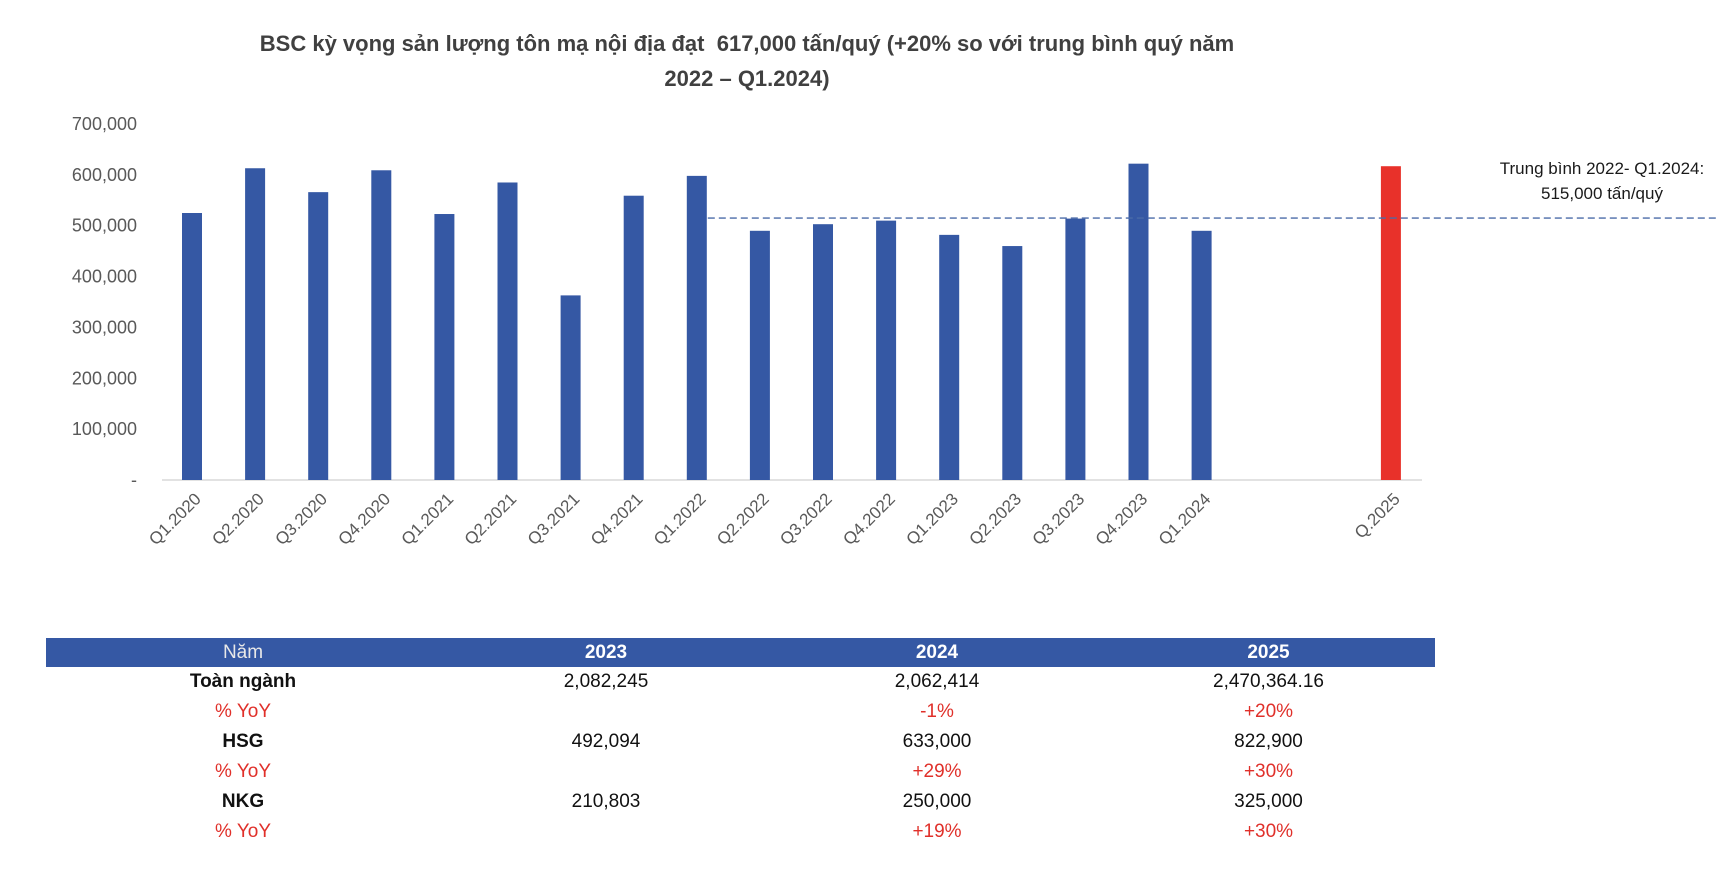  I want to click on x-tick-label: Q4.2022, so click(869, 519).